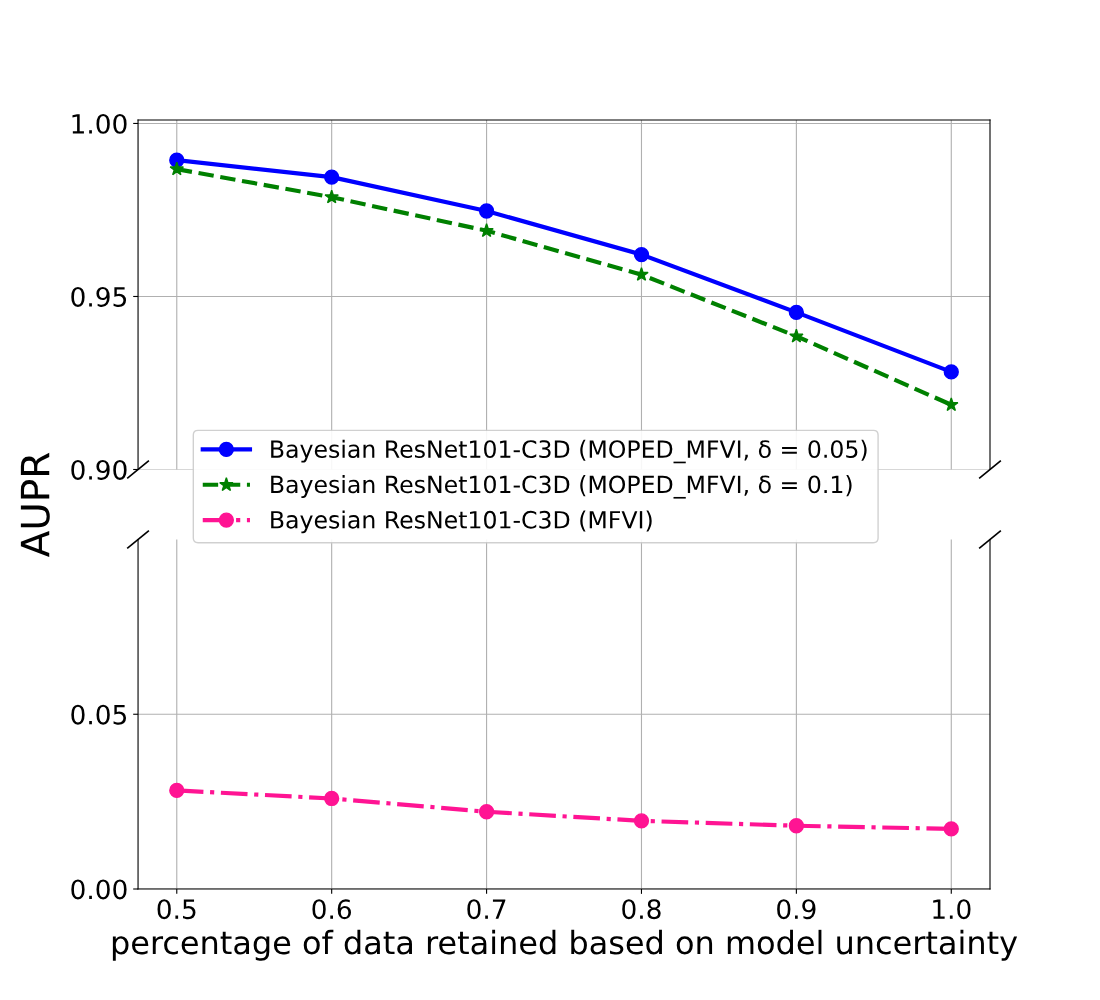  What do you see at coordinates (99, 469) in the screenshot?
I see `y-tick-label: 0.90` at bounding box center [99, 469].